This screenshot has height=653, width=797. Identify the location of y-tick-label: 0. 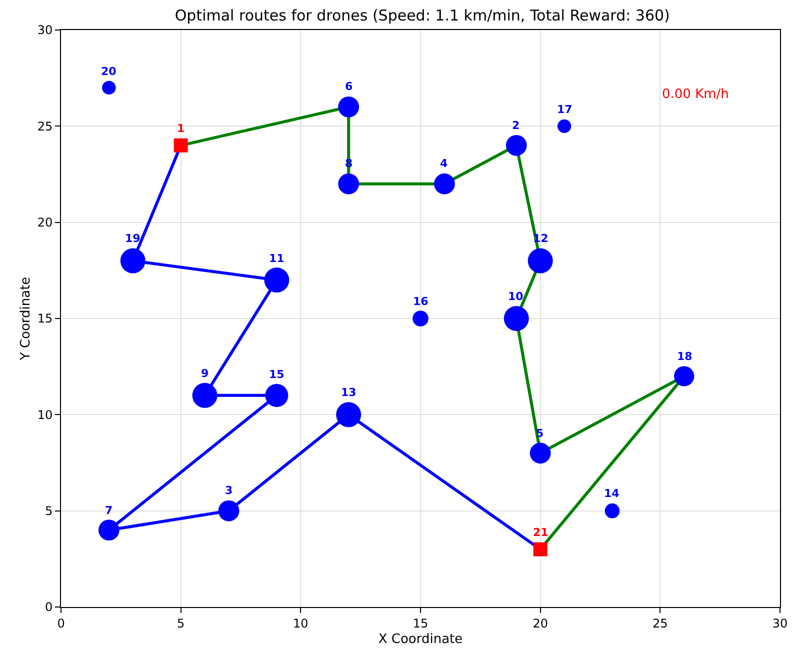
(48, 607).